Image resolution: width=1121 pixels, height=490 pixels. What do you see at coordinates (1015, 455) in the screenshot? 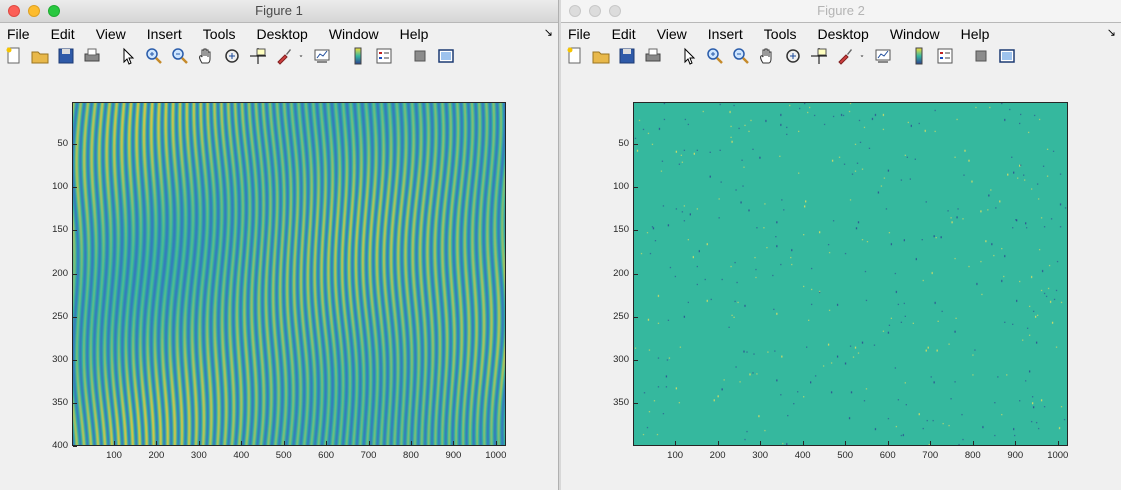
I see `x-tick-label: 900` at bounding box center [1015, 455].